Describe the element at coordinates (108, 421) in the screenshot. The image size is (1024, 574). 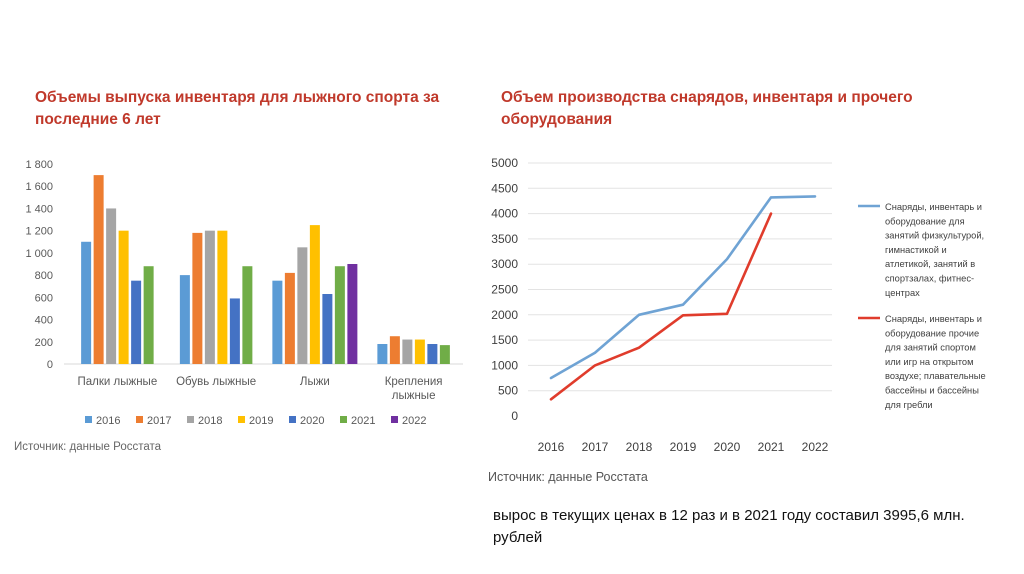
I see `legend-label-2016: 2016` at that location.